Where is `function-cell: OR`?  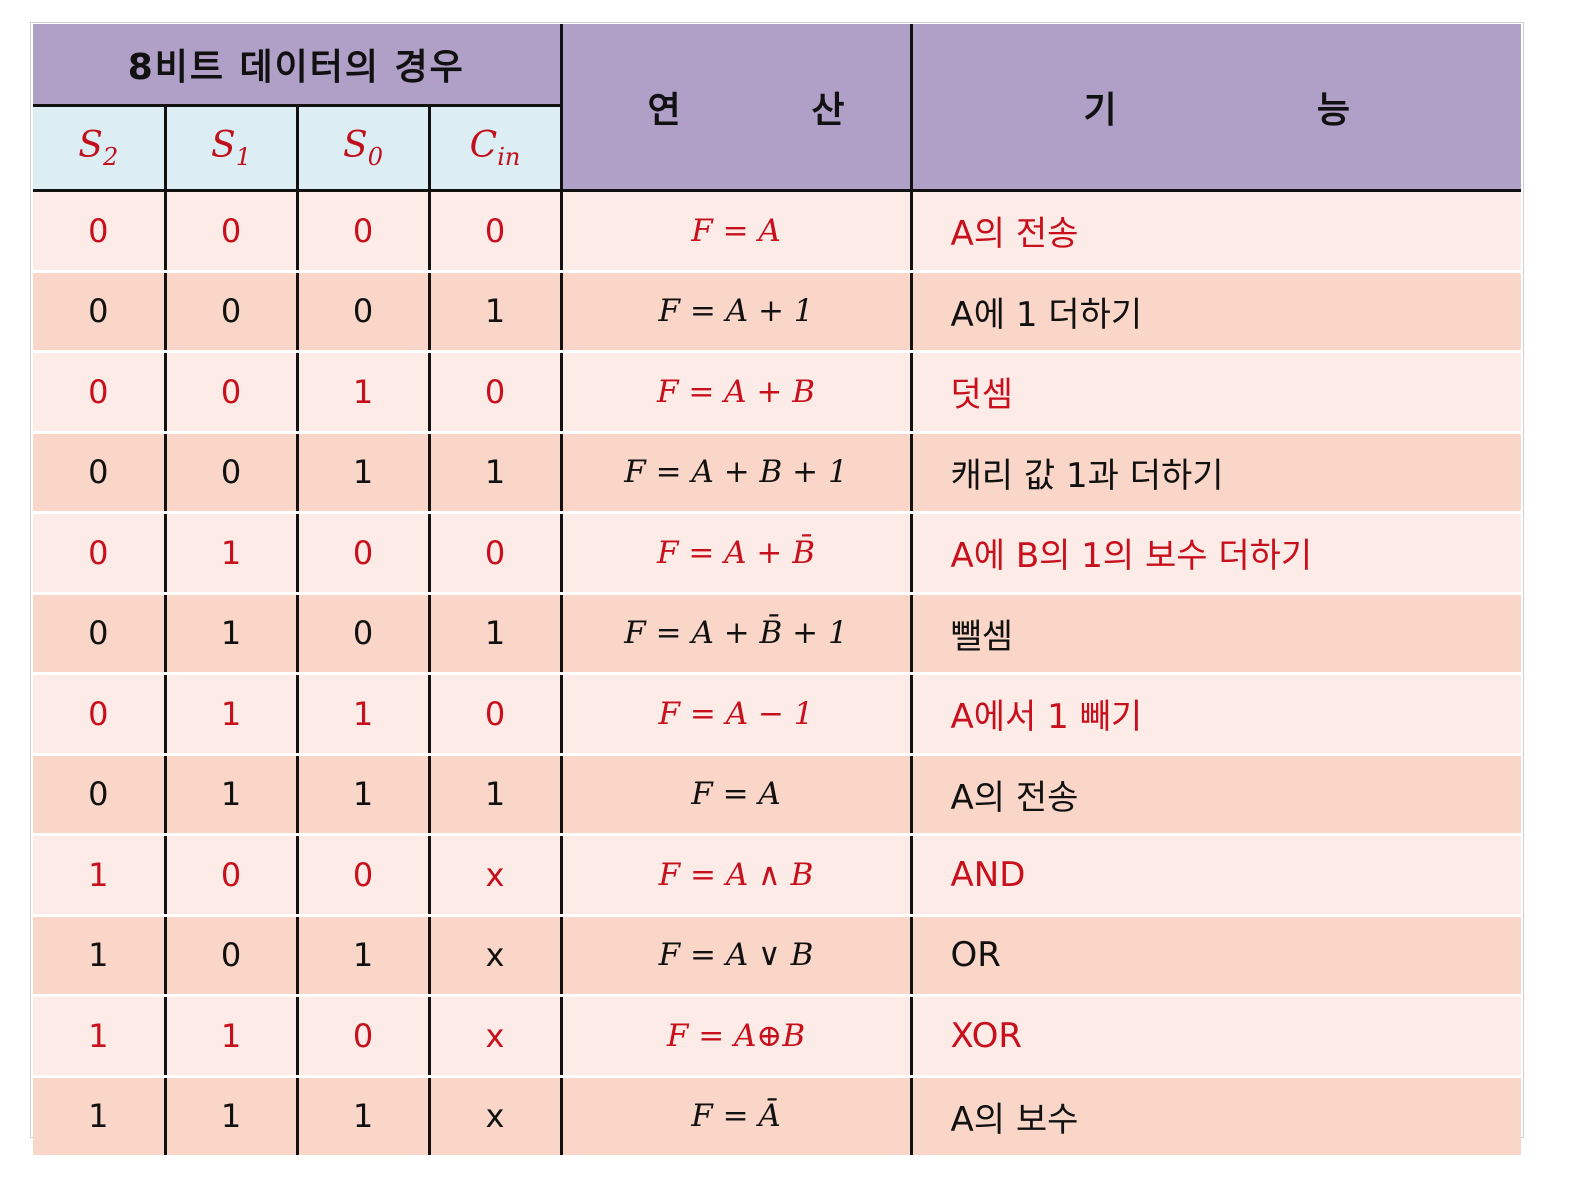 function-cell: OR is located at coordinates (1216, 956).